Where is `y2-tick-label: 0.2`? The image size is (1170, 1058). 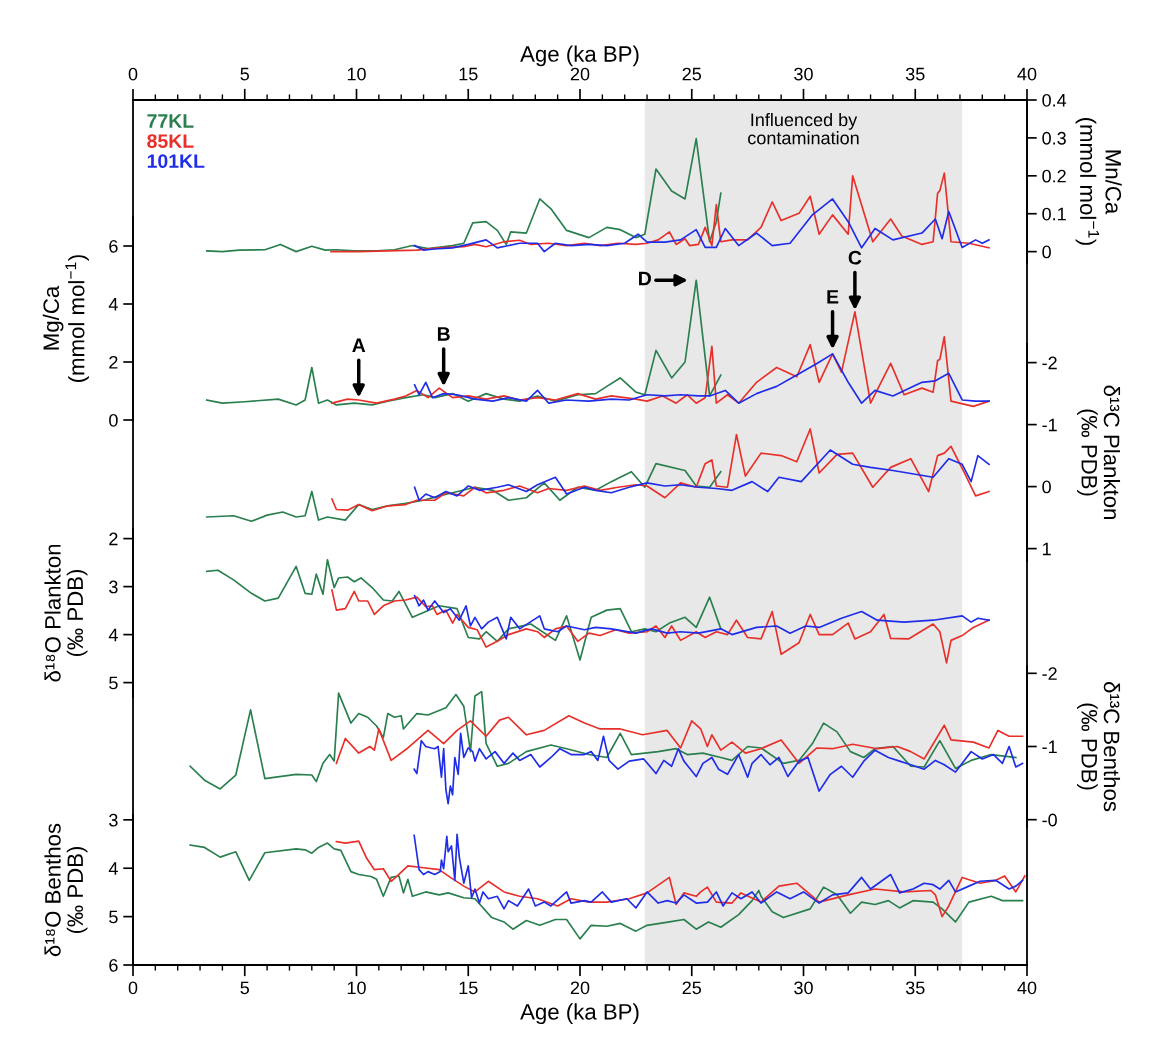
y2-tick-label: 0.2 is located at coordinates (1054, 176).